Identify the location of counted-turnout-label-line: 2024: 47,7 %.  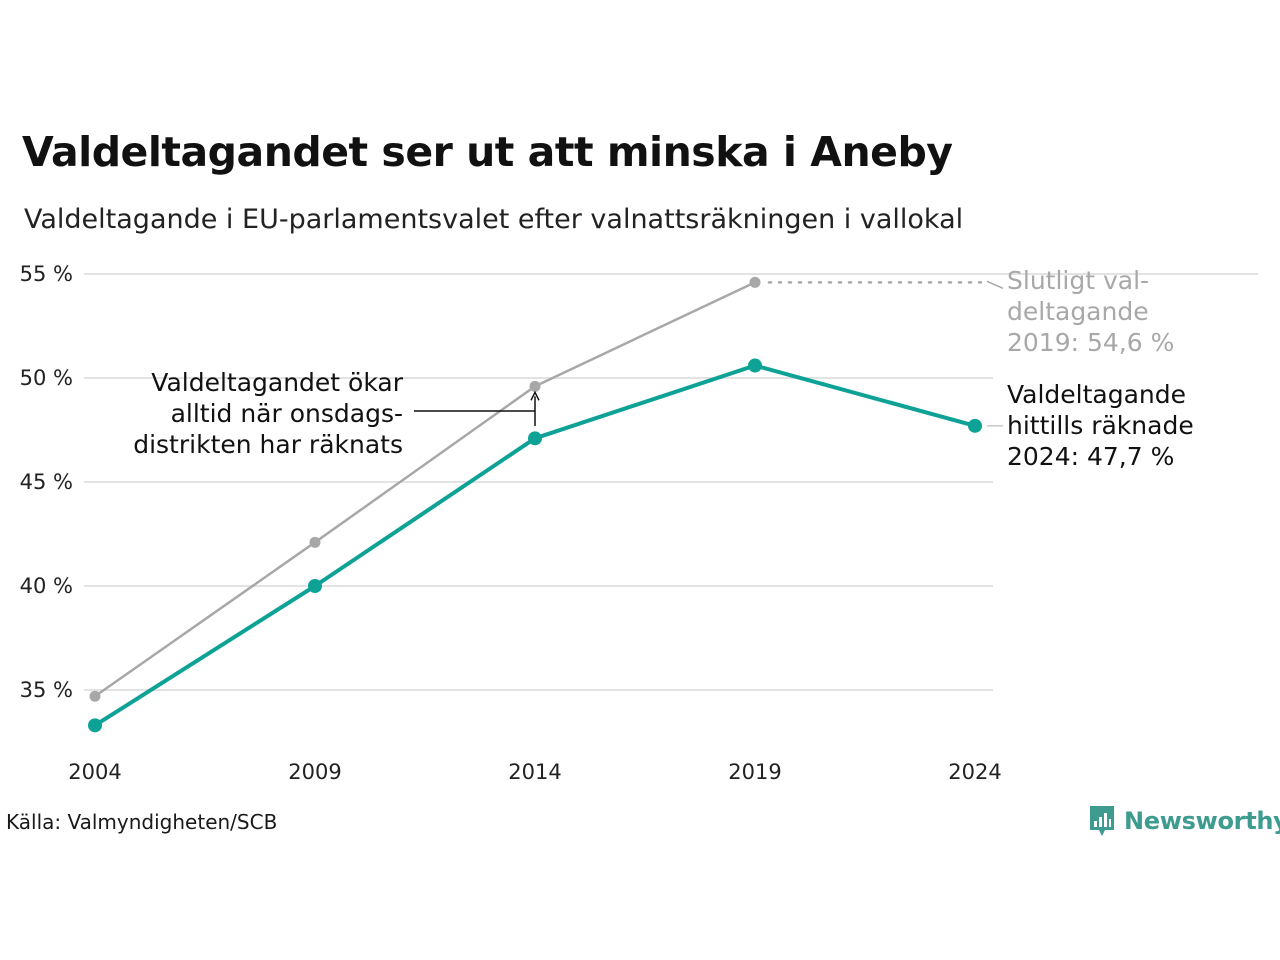
(1090, 456).